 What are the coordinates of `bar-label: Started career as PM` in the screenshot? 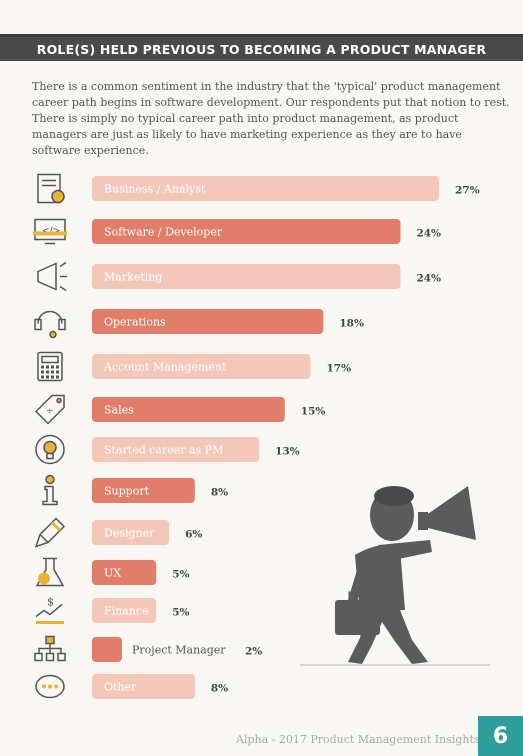 It's located at (163, 450).